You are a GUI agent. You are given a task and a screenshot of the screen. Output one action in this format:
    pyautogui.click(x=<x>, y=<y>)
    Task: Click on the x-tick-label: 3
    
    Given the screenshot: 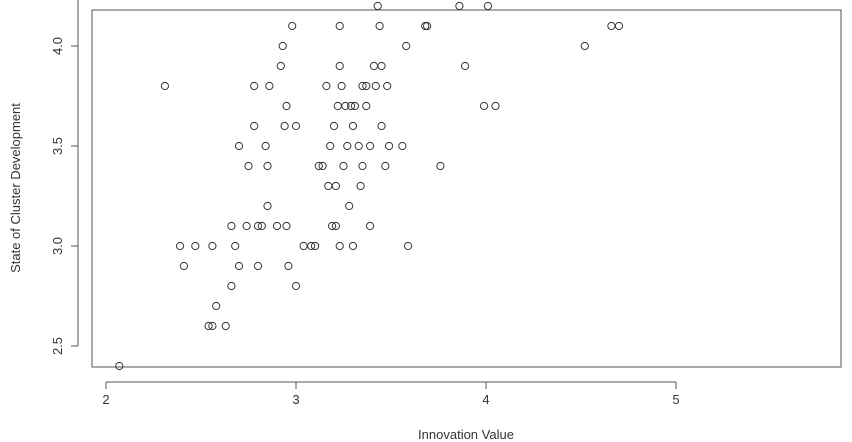 What is the action you would take?
    pyautogui.click(x=295, y=399)
    